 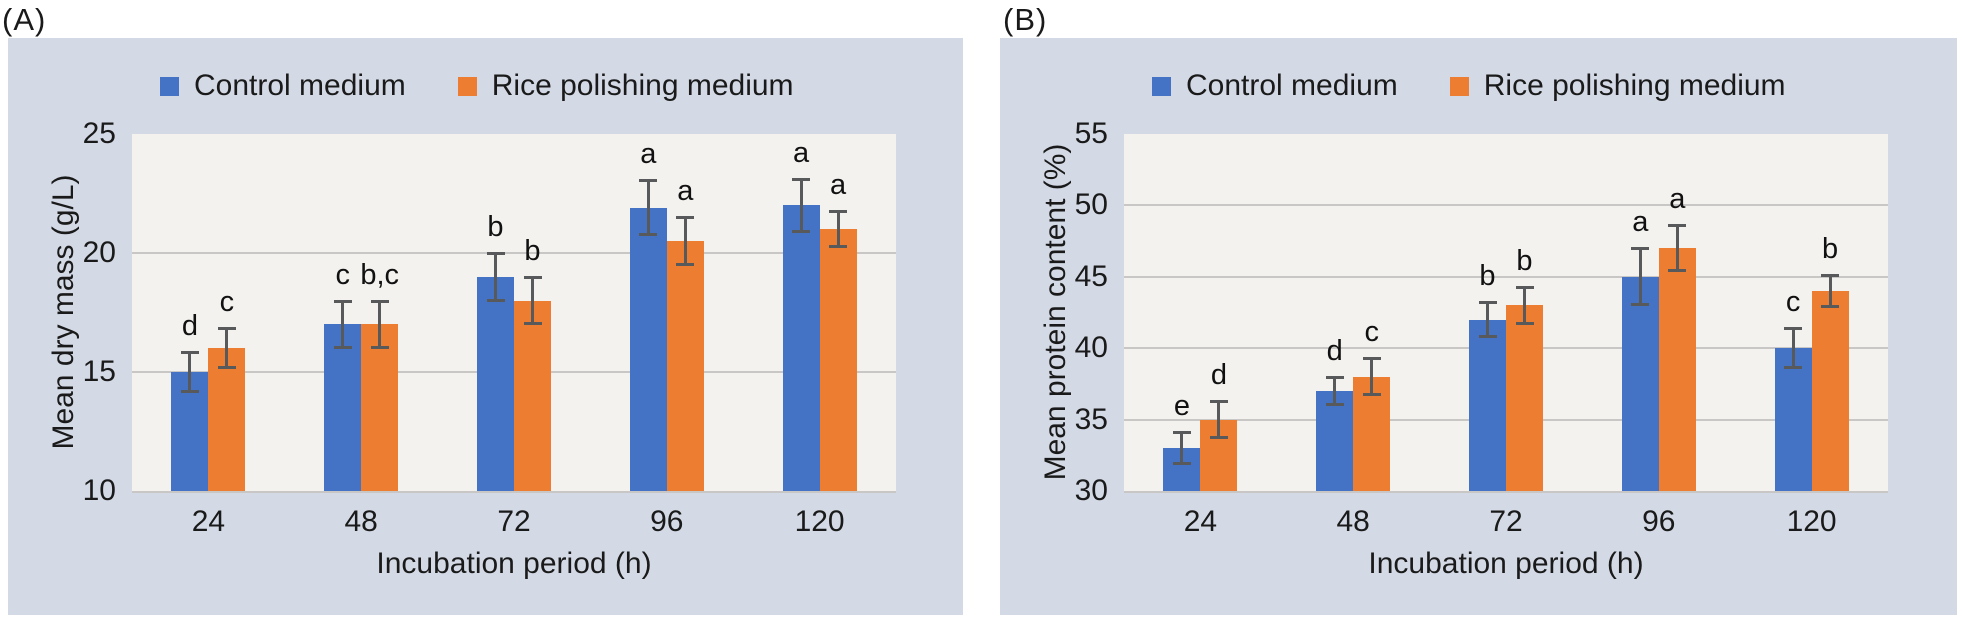 I want to click on legend-label-rice: Rice polishing medium, so click(x=642, y=85).